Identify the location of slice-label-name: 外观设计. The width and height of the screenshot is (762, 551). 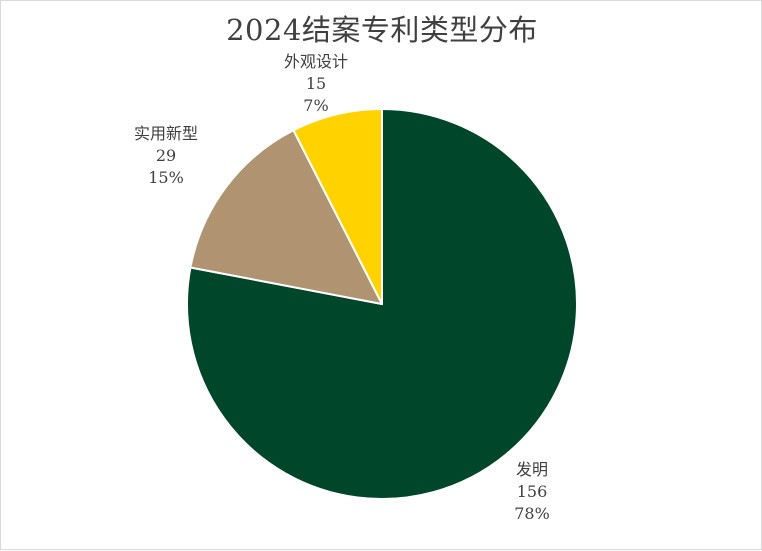
(315, 61).